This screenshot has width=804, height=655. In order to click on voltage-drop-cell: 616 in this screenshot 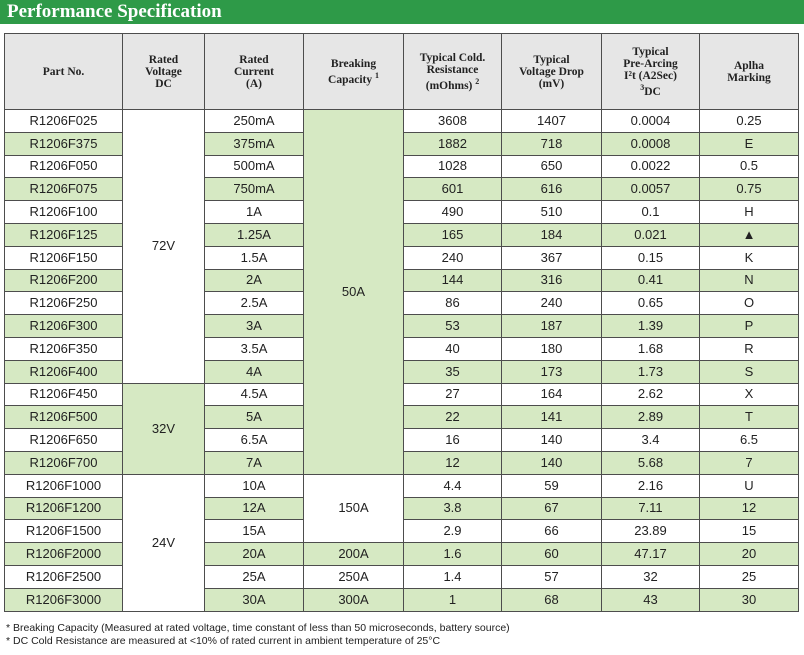, I will do `click(551, 189)`.